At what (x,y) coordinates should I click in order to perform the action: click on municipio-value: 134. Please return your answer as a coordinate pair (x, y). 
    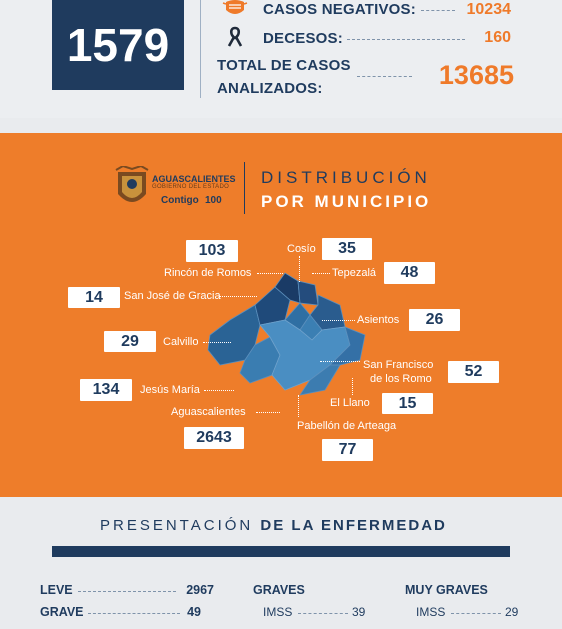
    Looking at the image, I should click on (106, 390).